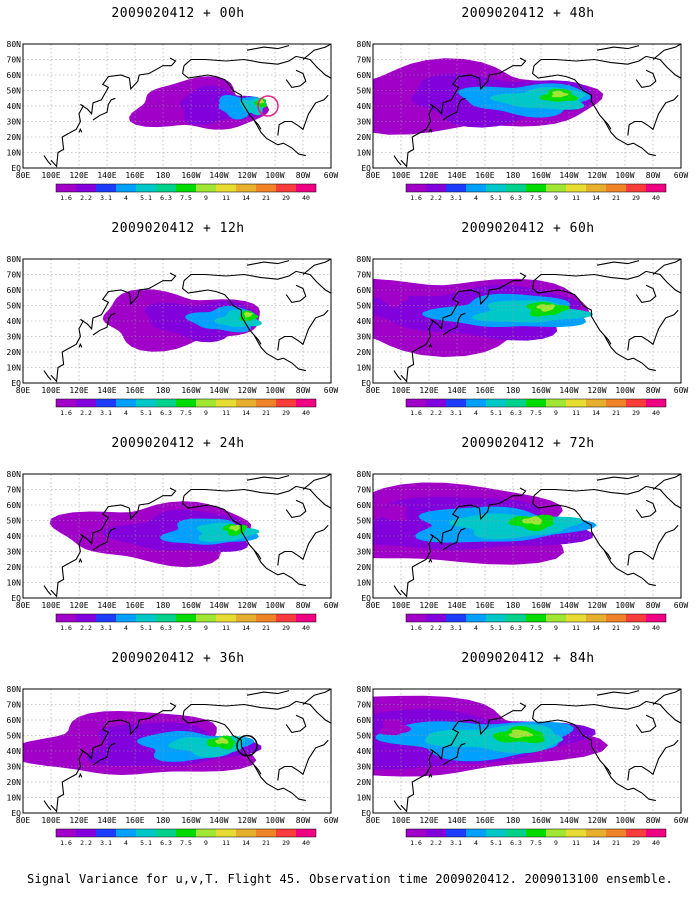 This screenshot has width=700, height=900. Describe the element at coordinates (400, 390) in the screenshot. I see `lon-label: 100E` at that location.